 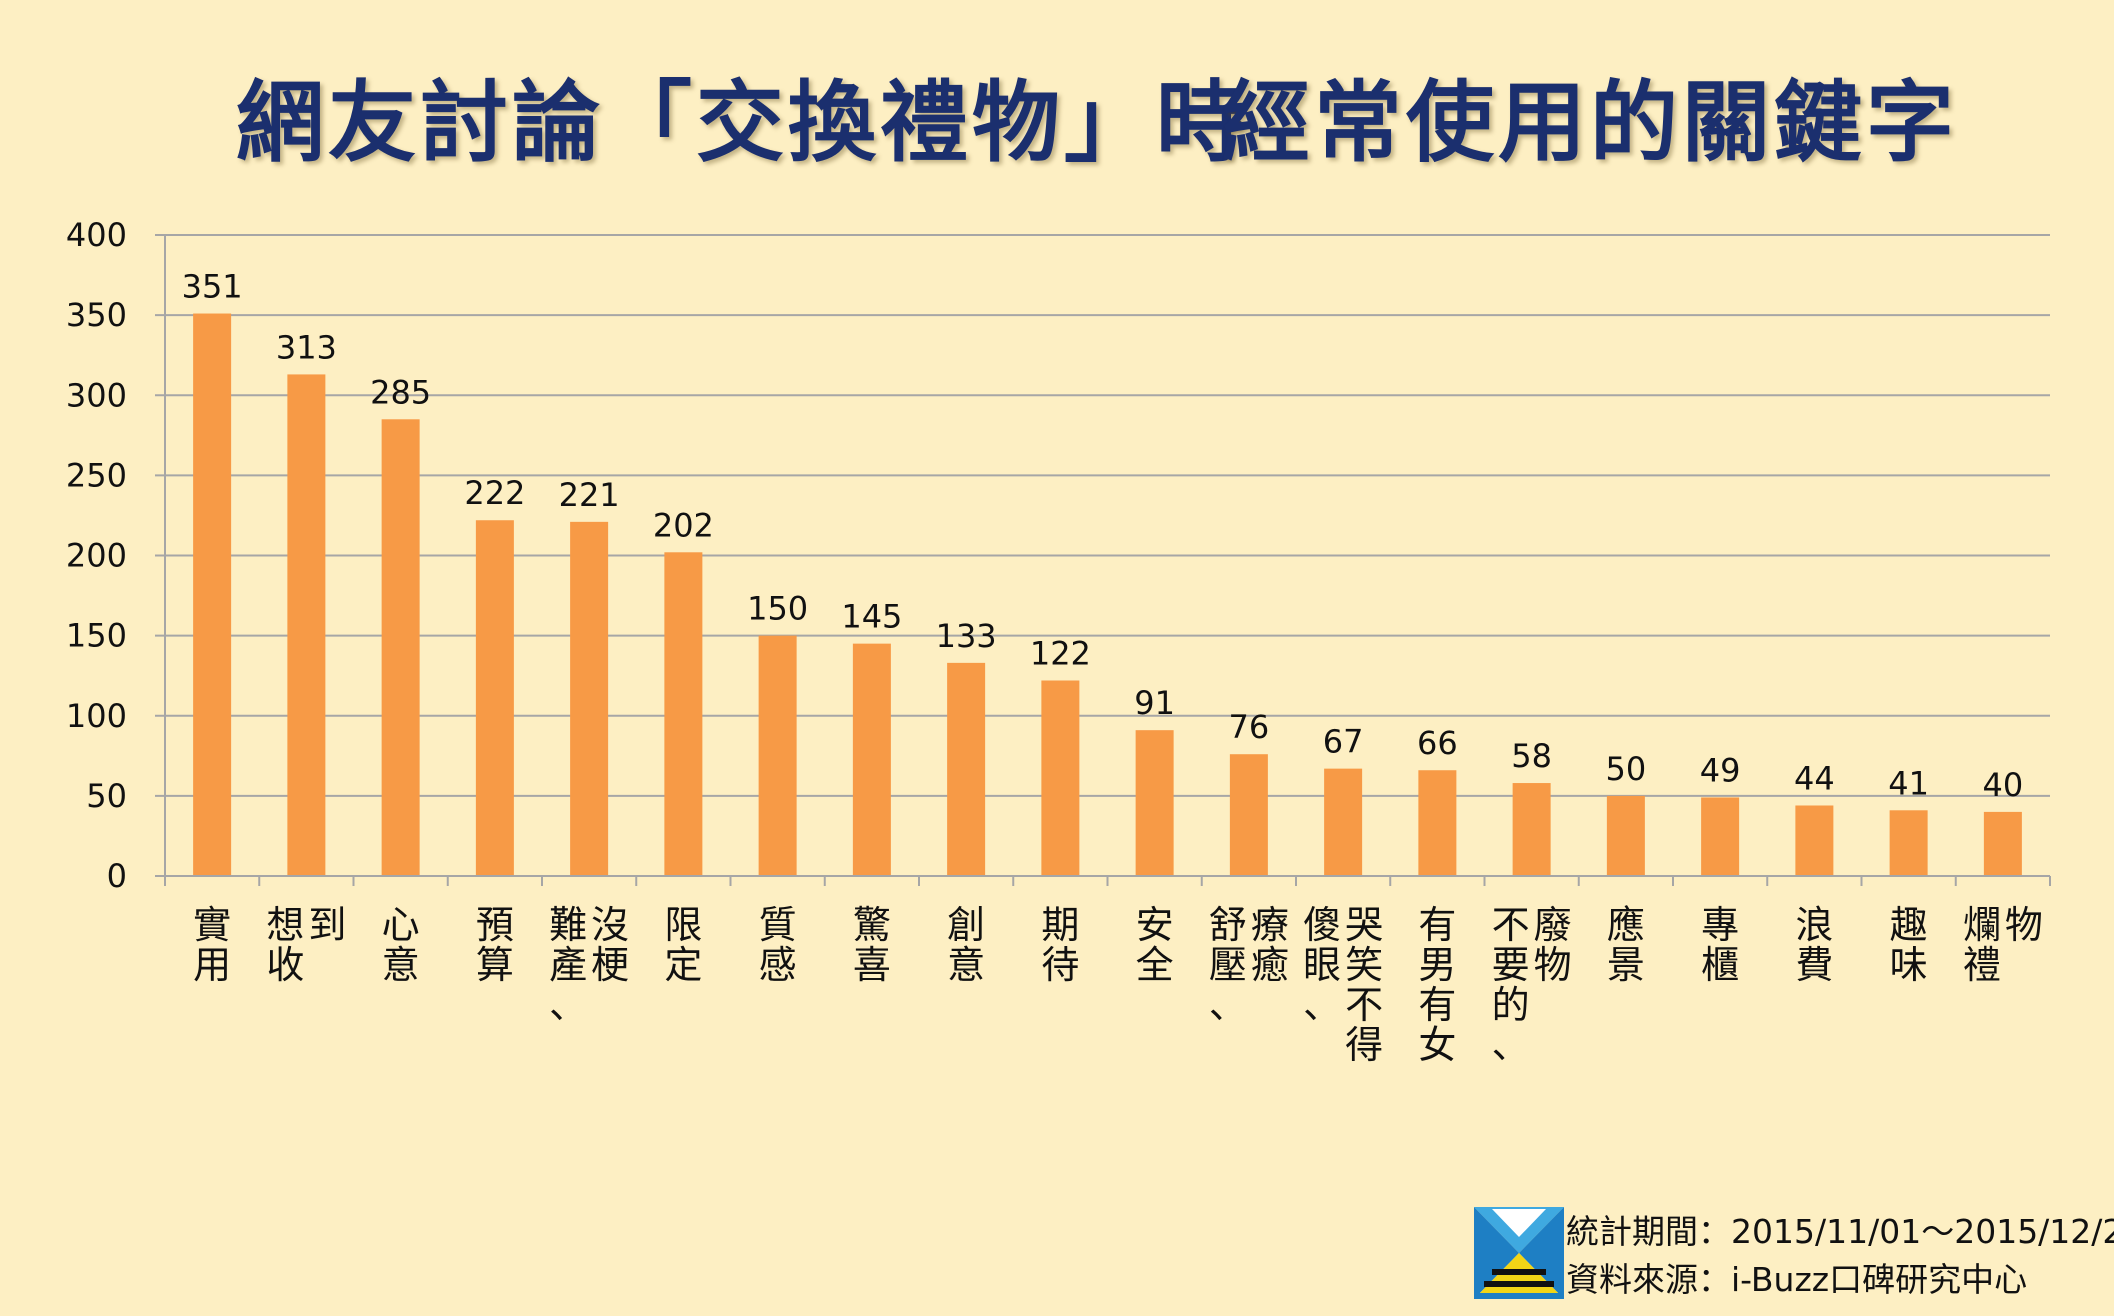 I want to click on category-char: 專, so click(x=1720, y=925).